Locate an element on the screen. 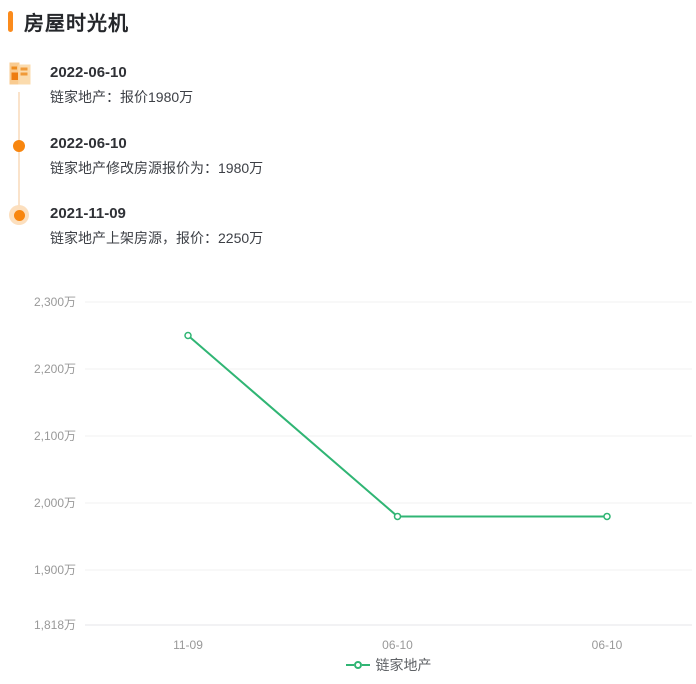  legend-line-marker-icon is located at coordinates (357, 665).